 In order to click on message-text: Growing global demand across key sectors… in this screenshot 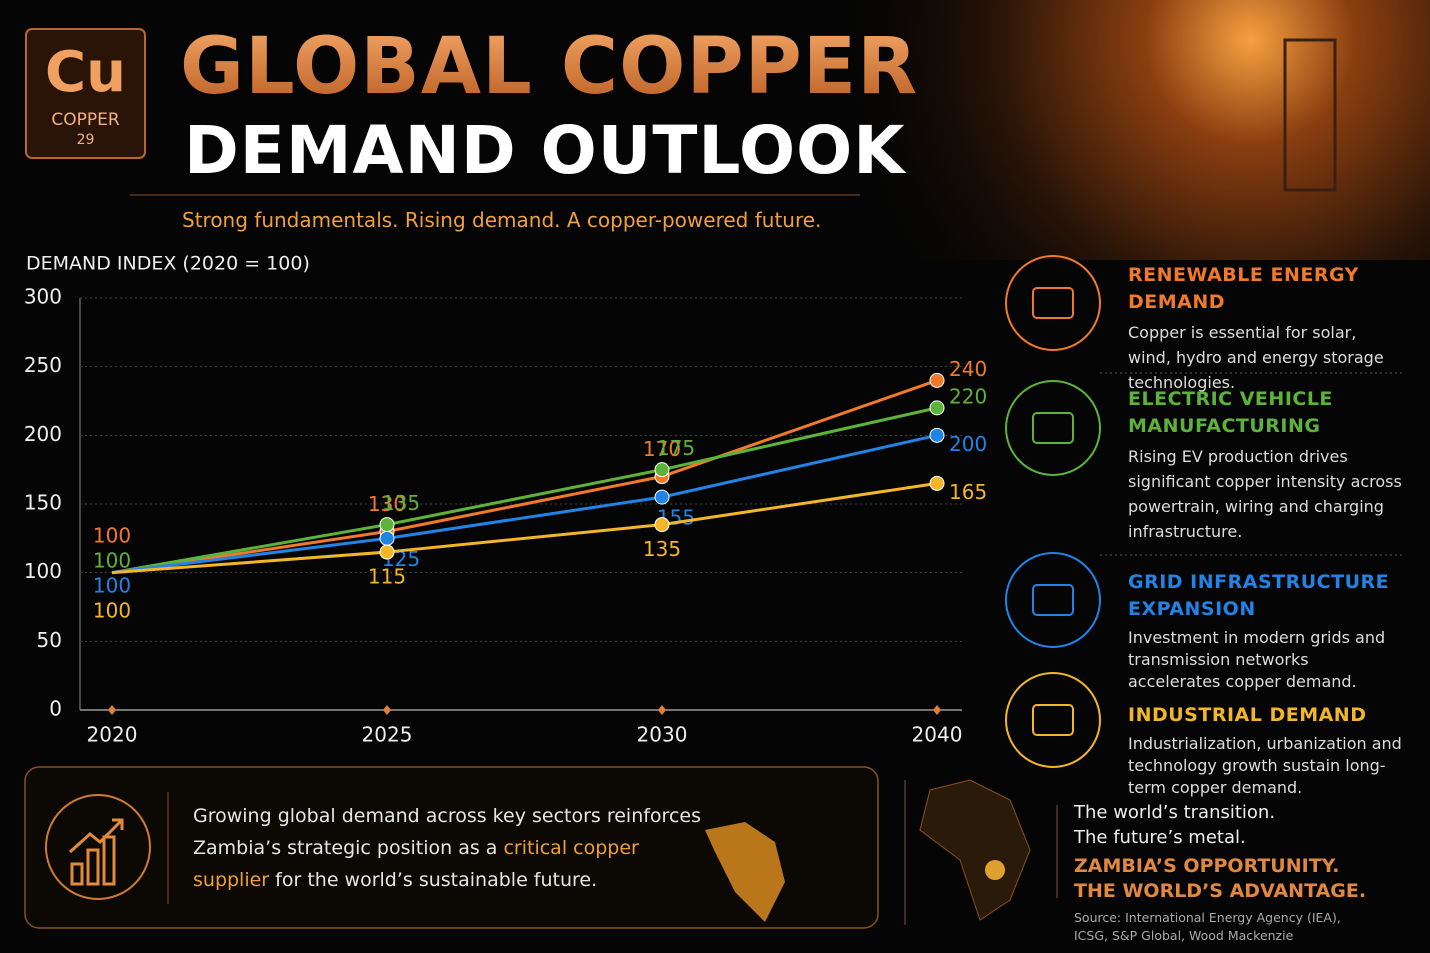, I will do `click(447, 832)`.